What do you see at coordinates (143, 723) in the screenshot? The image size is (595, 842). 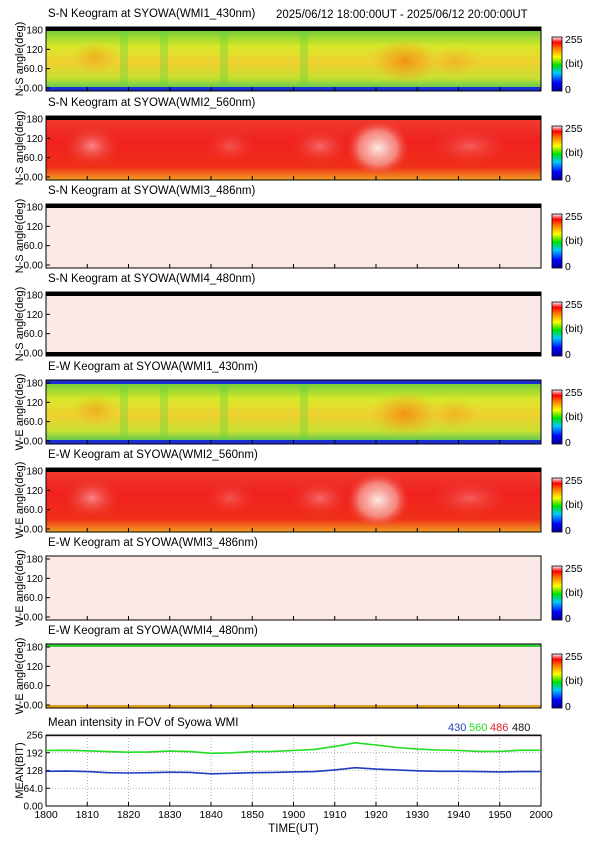 I see `line-title: Mean intensity in FOV of Syowa WMI` at bounding box center [143, 723].